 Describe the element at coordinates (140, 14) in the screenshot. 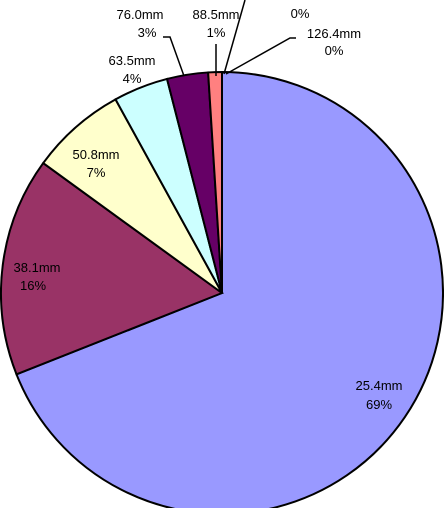

I see `slice-label-76-0mm: 76.0mm` at that location.